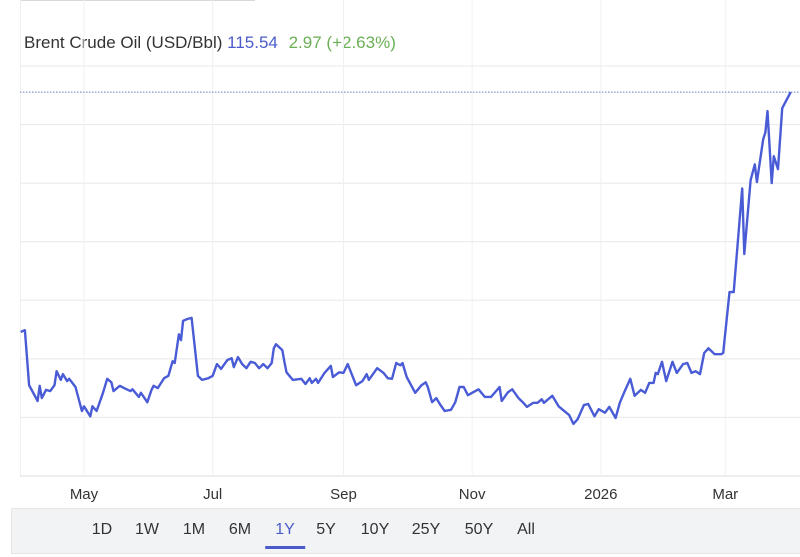 Image resolution: width=800 pixels, height=557 pixels. Describe the element at coordinates (725, 494) in the screenshot. I see `x-tick-label: Mar` at that location.